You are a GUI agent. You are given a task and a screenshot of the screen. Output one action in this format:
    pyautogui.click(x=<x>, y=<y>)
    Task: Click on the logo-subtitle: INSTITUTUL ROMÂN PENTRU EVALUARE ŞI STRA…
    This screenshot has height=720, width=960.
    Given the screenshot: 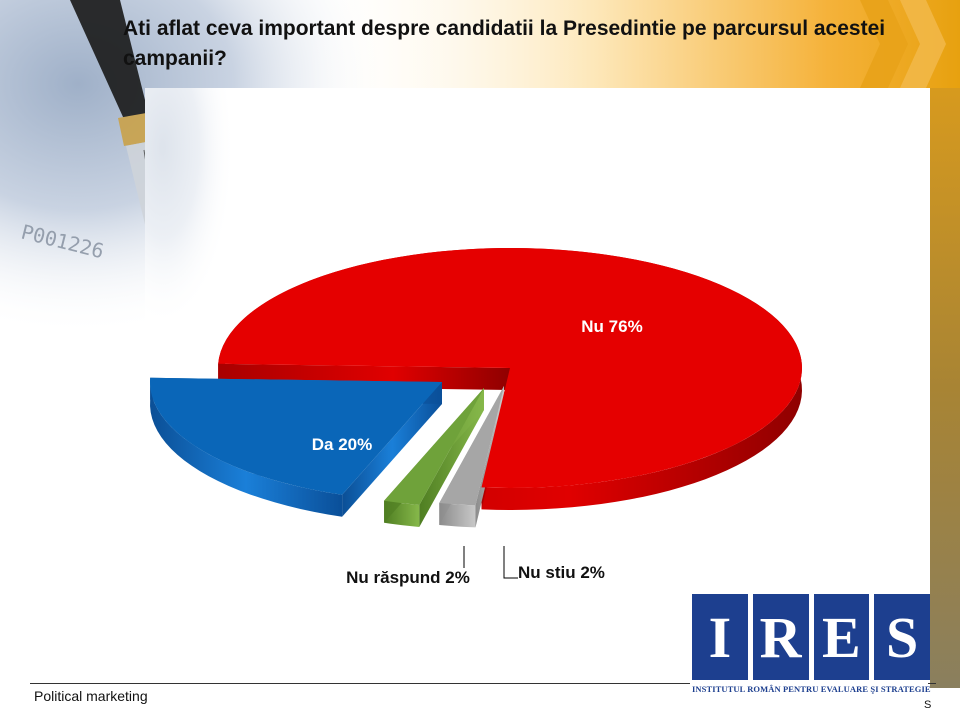 What is the action you would take?
    pyautogui.click(x=811, y=689)
    